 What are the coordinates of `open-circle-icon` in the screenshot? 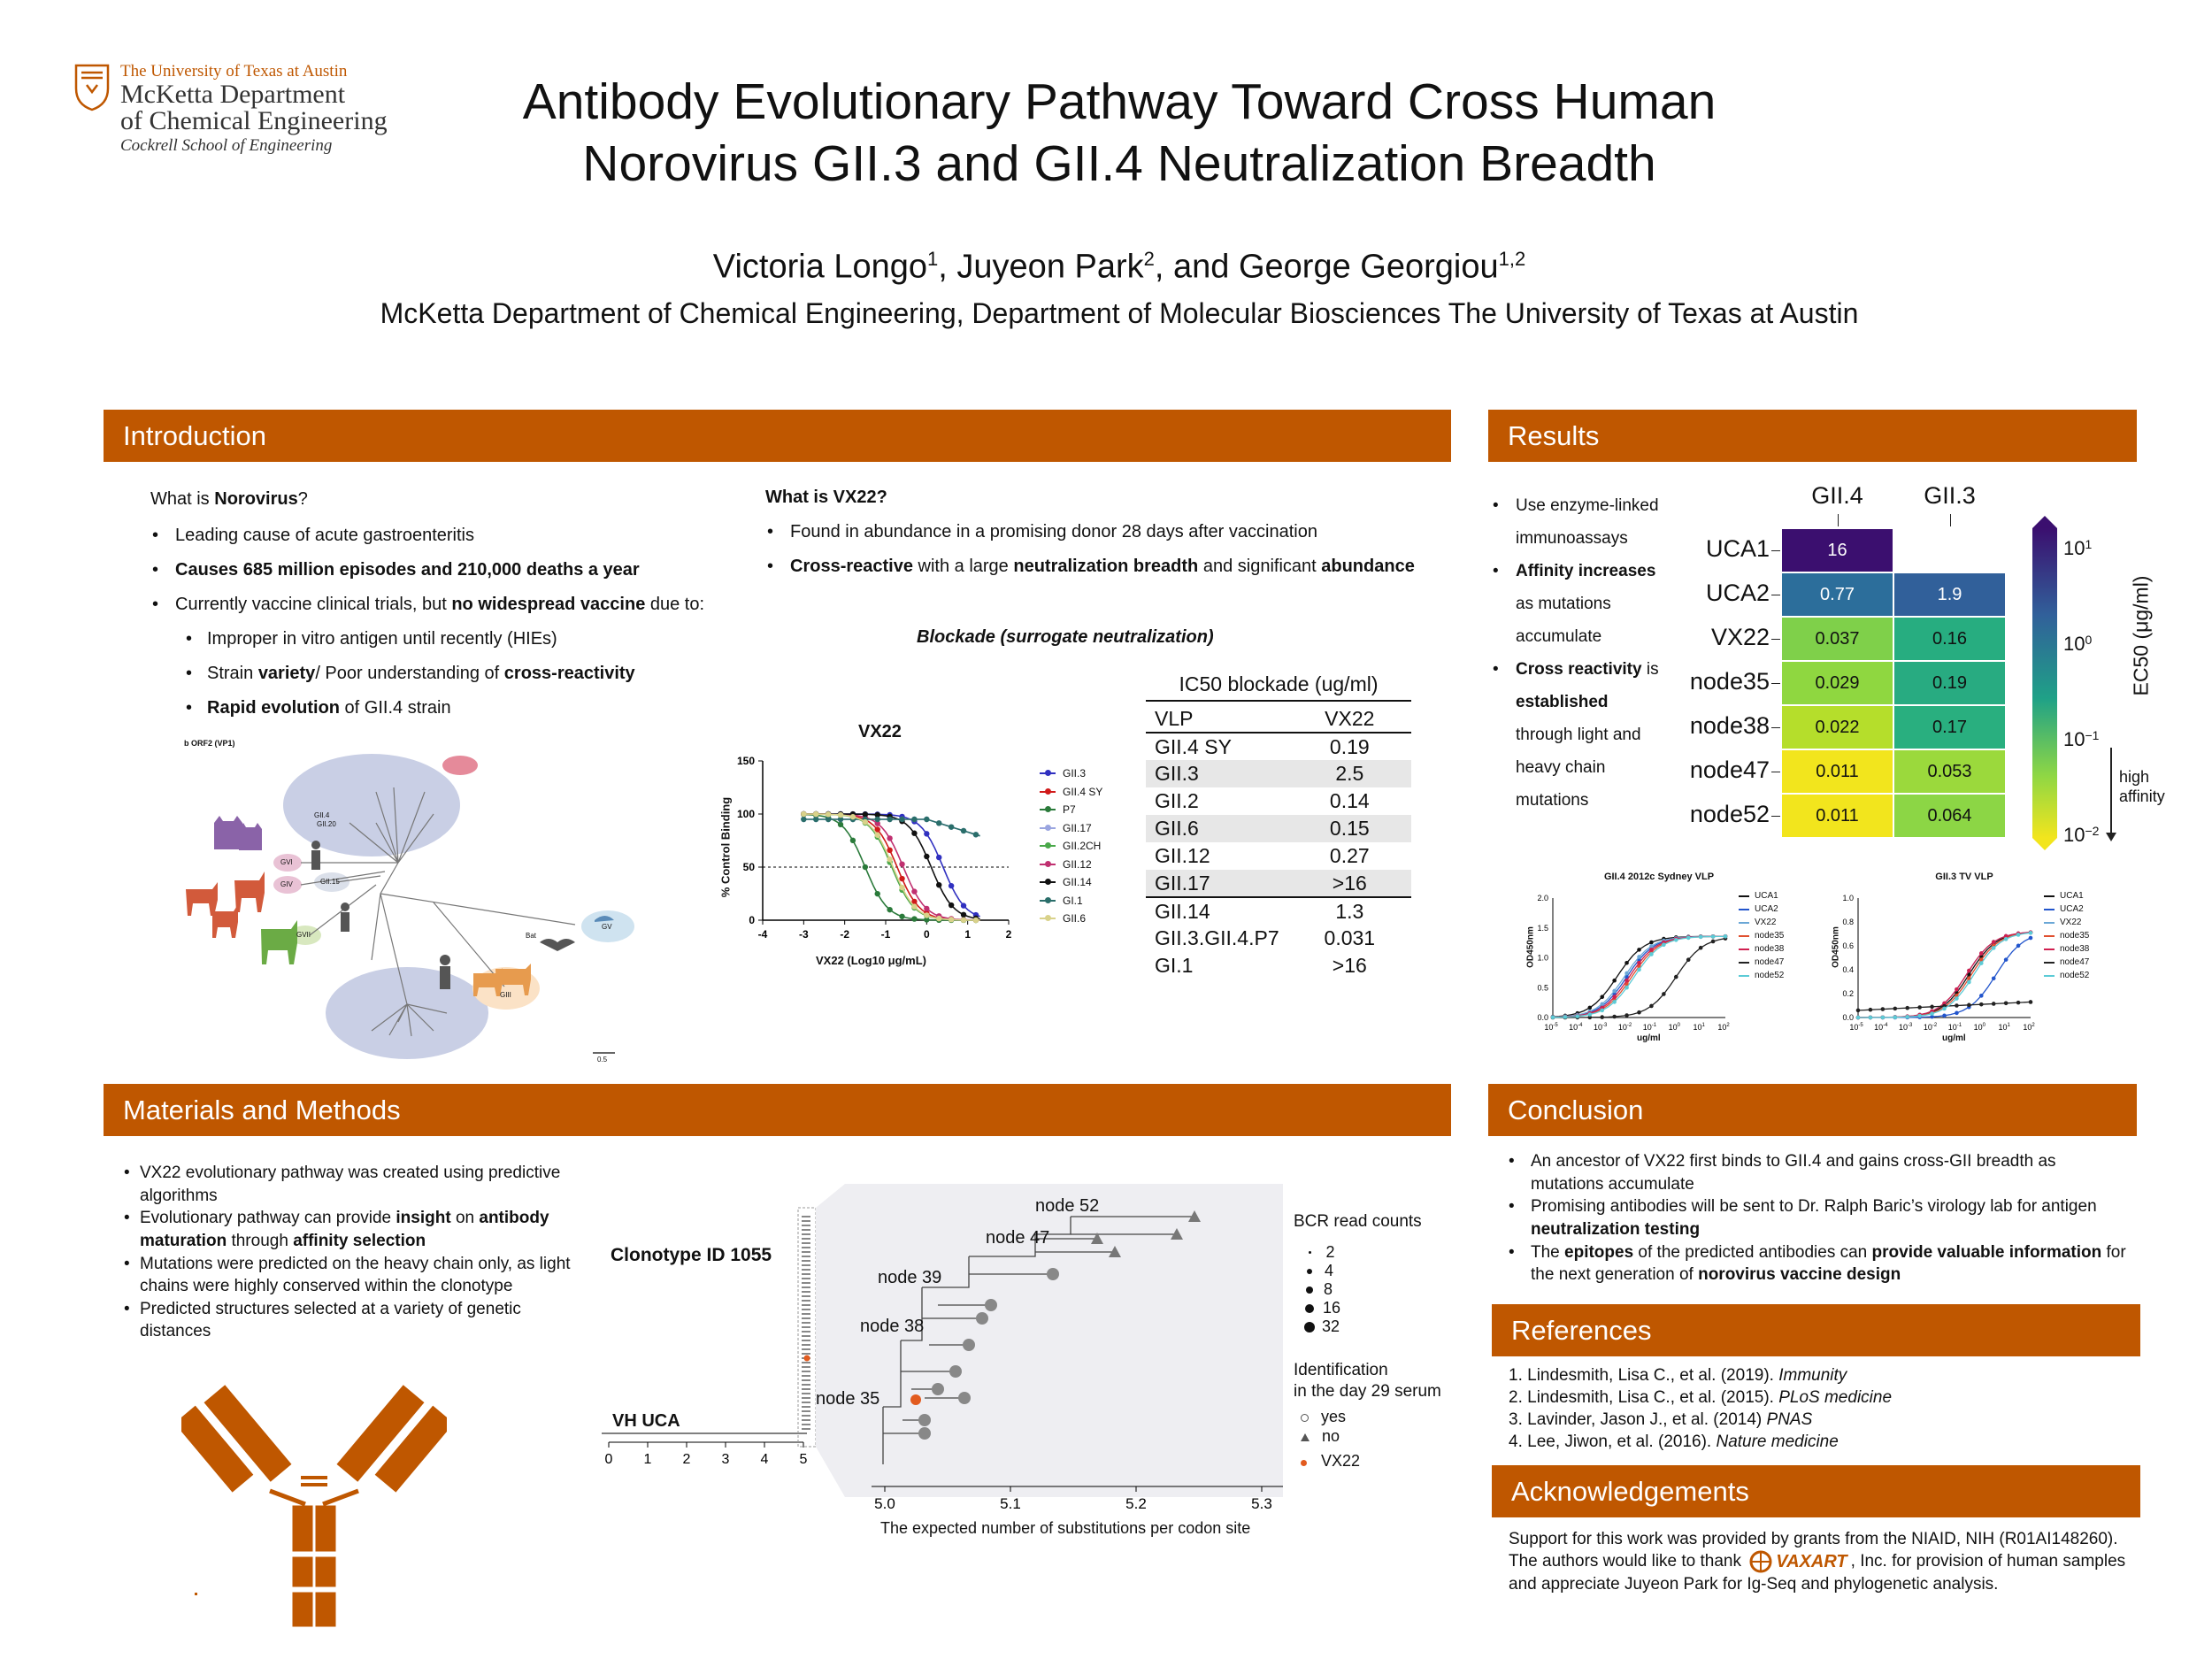 It's located at (1305, 1418).